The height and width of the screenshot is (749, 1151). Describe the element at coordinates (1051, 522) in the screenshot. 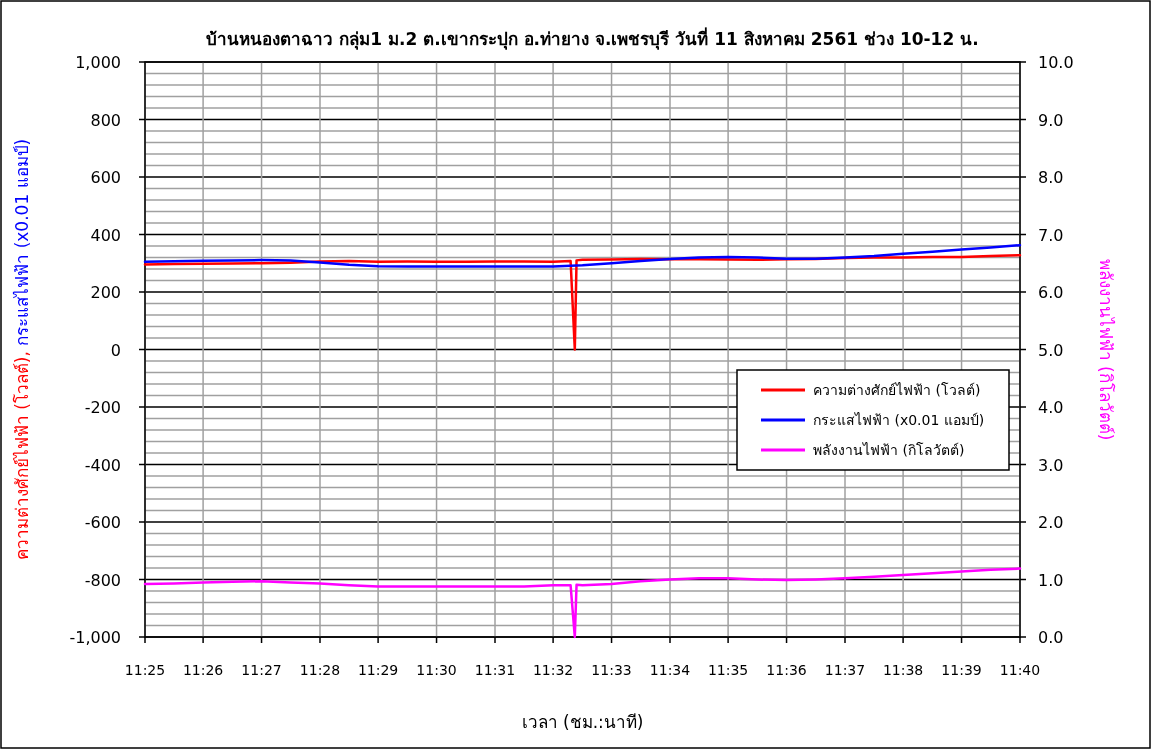

I see `y2-tick-label: 2.0` at that location.